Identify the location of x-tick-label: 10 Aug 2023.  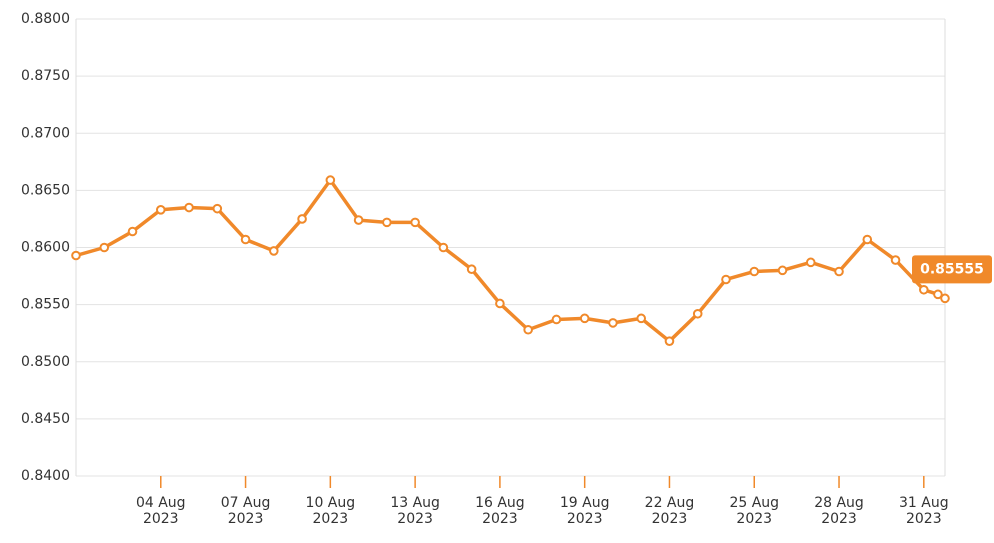
(331, 511).